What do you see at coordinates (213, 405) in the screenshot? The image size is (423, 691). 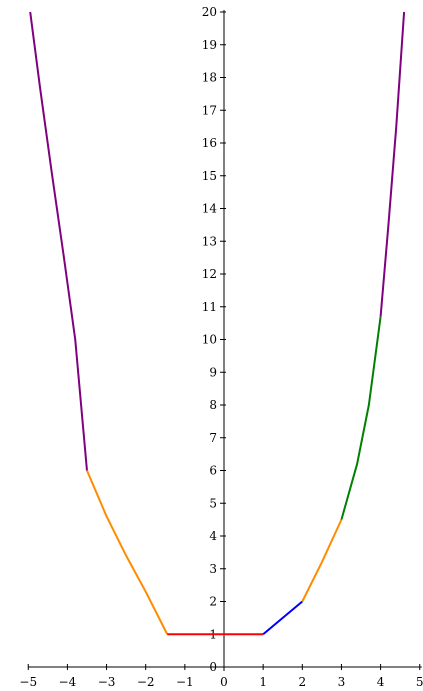 I see `y-tick-label: 8` at bounding box center [213, 405].